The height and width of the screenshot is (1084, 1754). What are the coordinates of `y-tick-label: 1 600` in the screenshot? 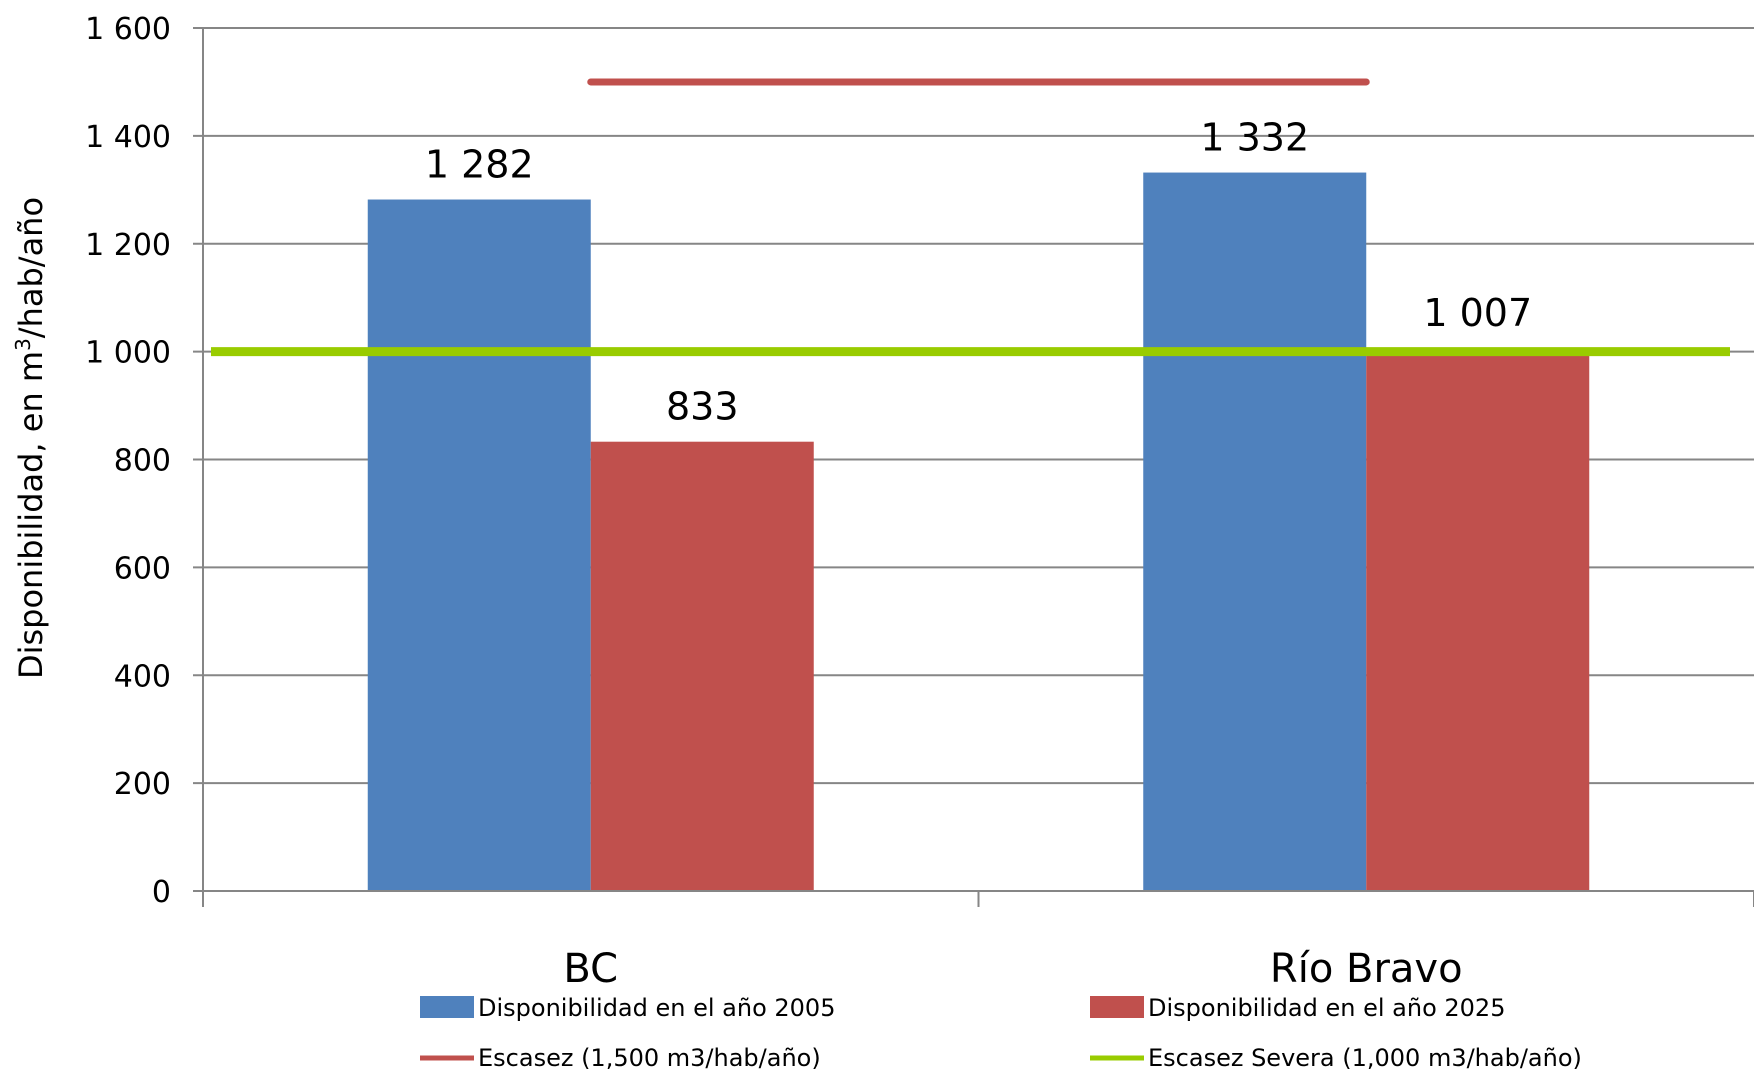 It's located at (128, 29).